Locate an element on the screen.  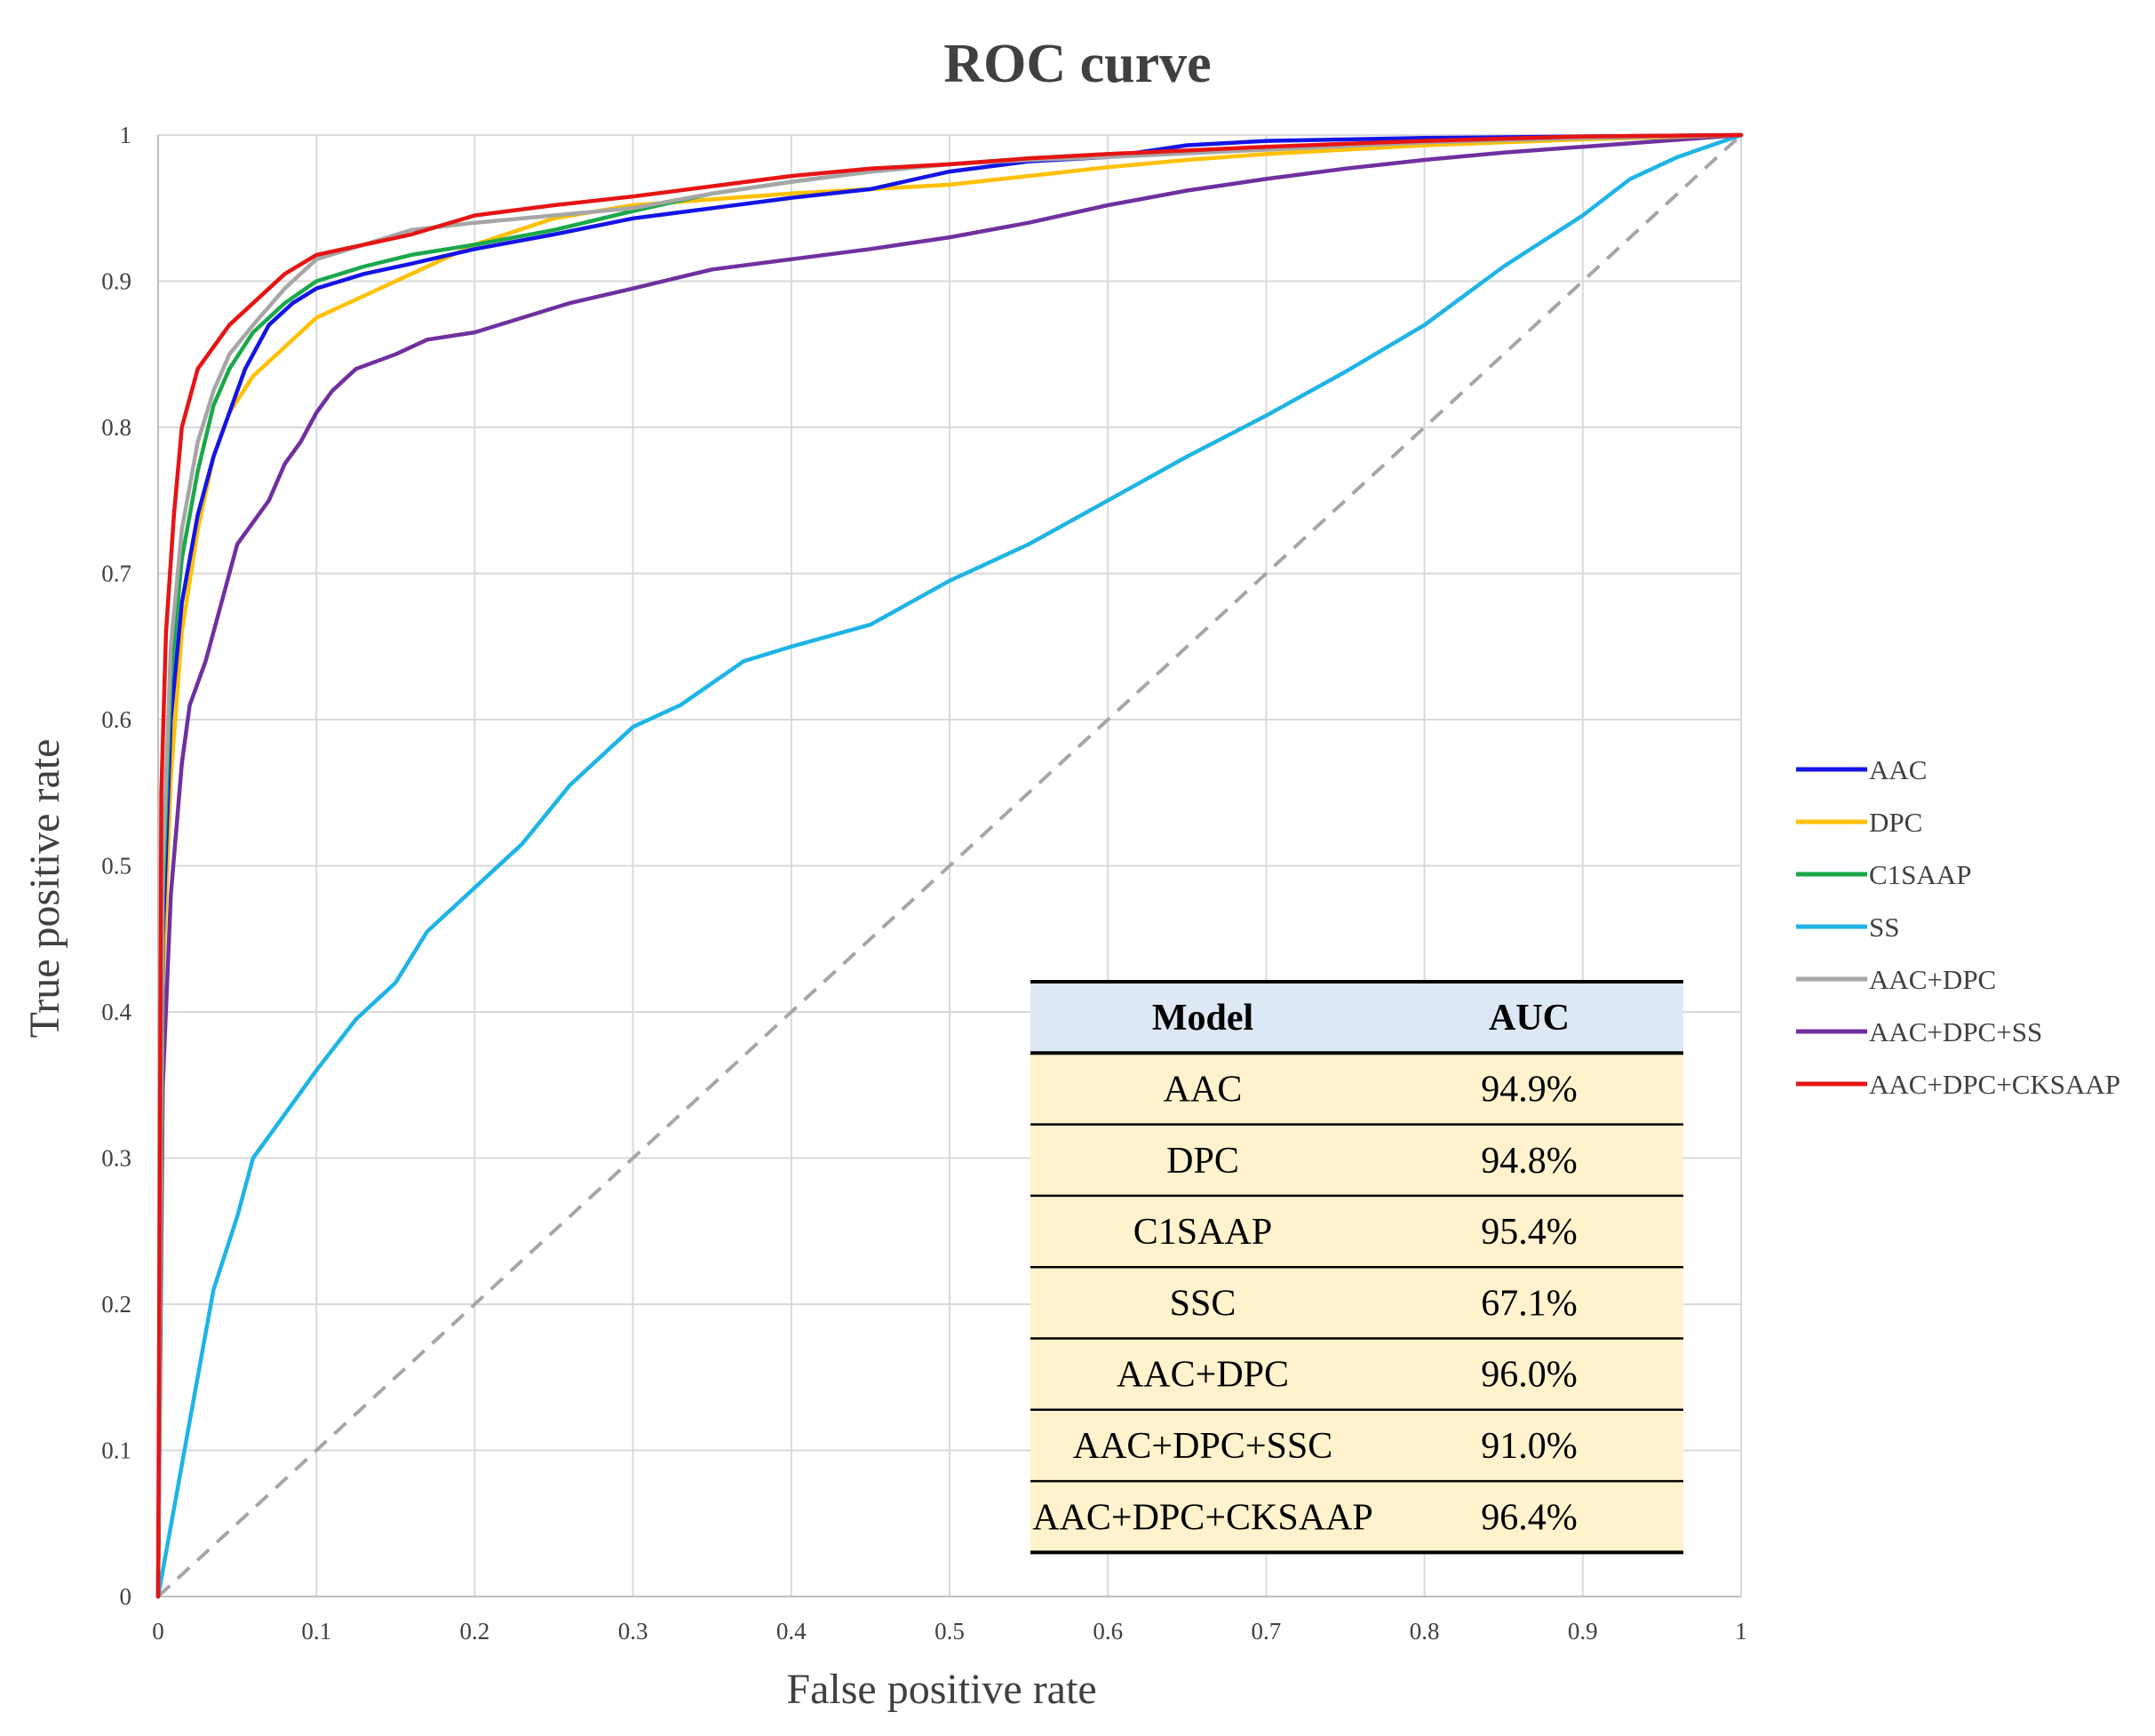
table-cell: AAC is located at coordinates (1203, 1089).